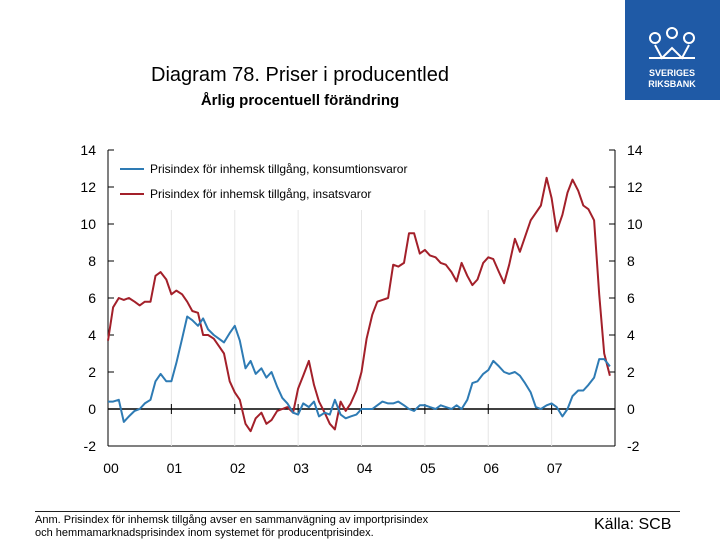 This screenshot has height=540, width=720. What do you see at coordinates (238, 468) in the screenshot?
I see `x-tick-label: 02` at bounding box center [238, 468].